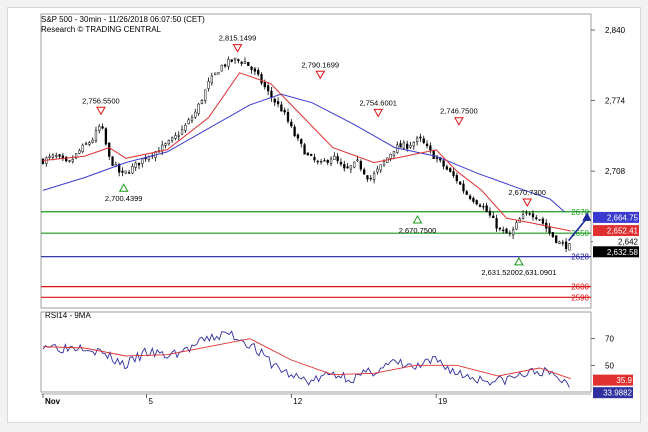 The height and width of the screenshot is (432, 648). Describe the element at coordinates (623, 252) in the screenshot. I see `value-tag: 2,632.58` at that location.